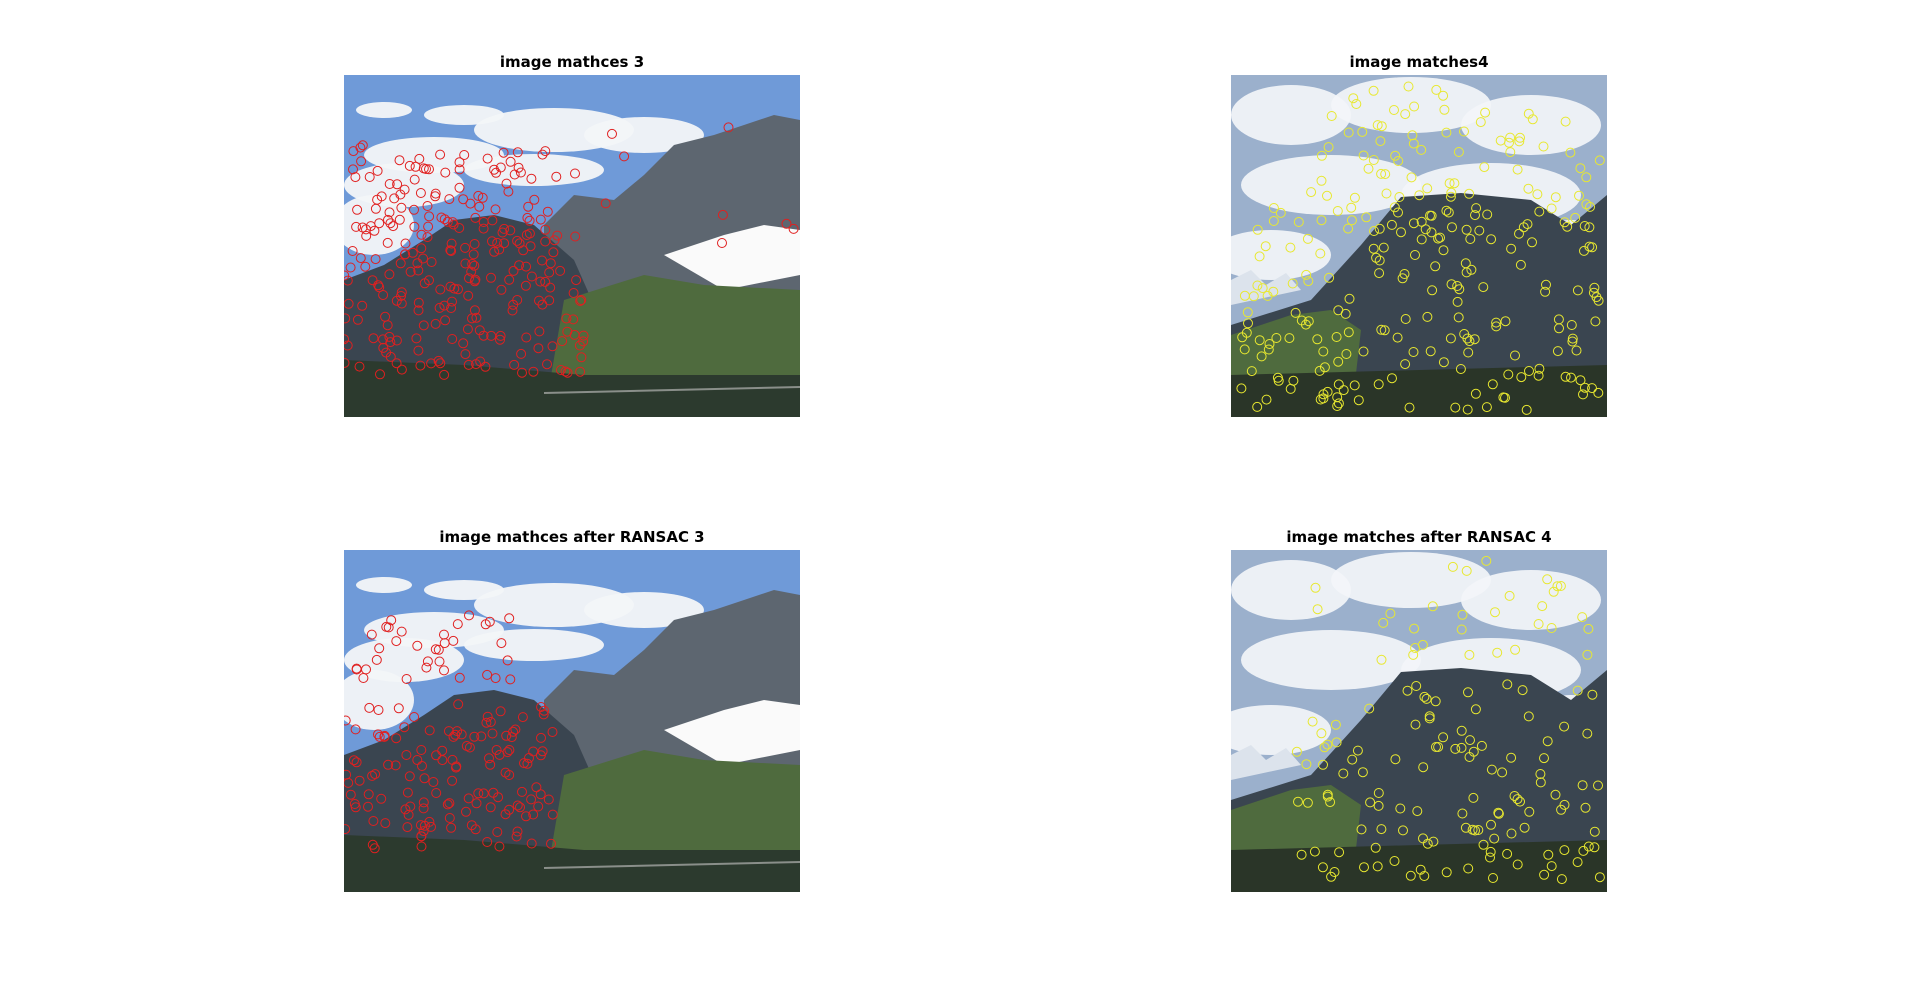 The image size is (1920, 1001). Describe the element at coordinates (732, 257) in the screenshot. I see `snowfield` at that location.